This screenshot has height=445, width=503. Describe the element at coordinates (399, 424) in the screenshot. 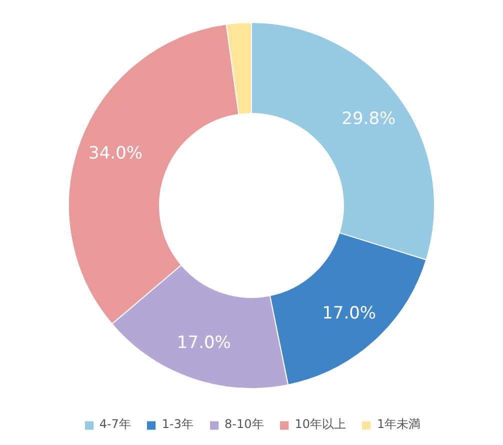

I see `legend-label: 1年未満` at that location.